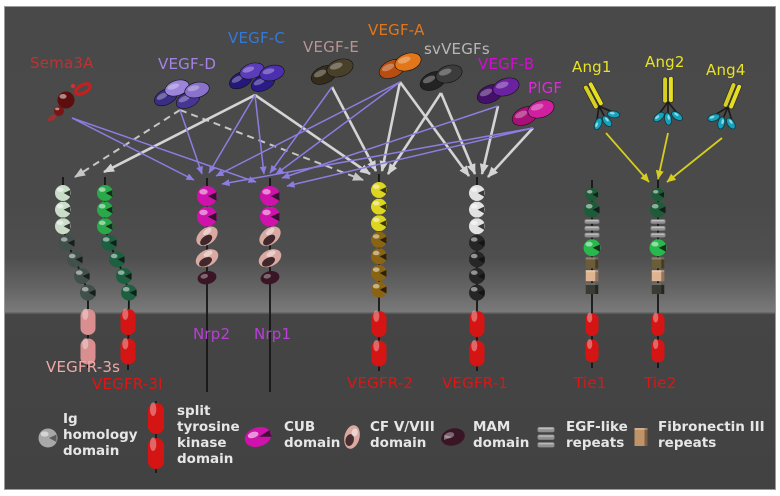 This screenshot has width=780, height=496. I want to click on molecule-vegf_e, so click(332, 71).